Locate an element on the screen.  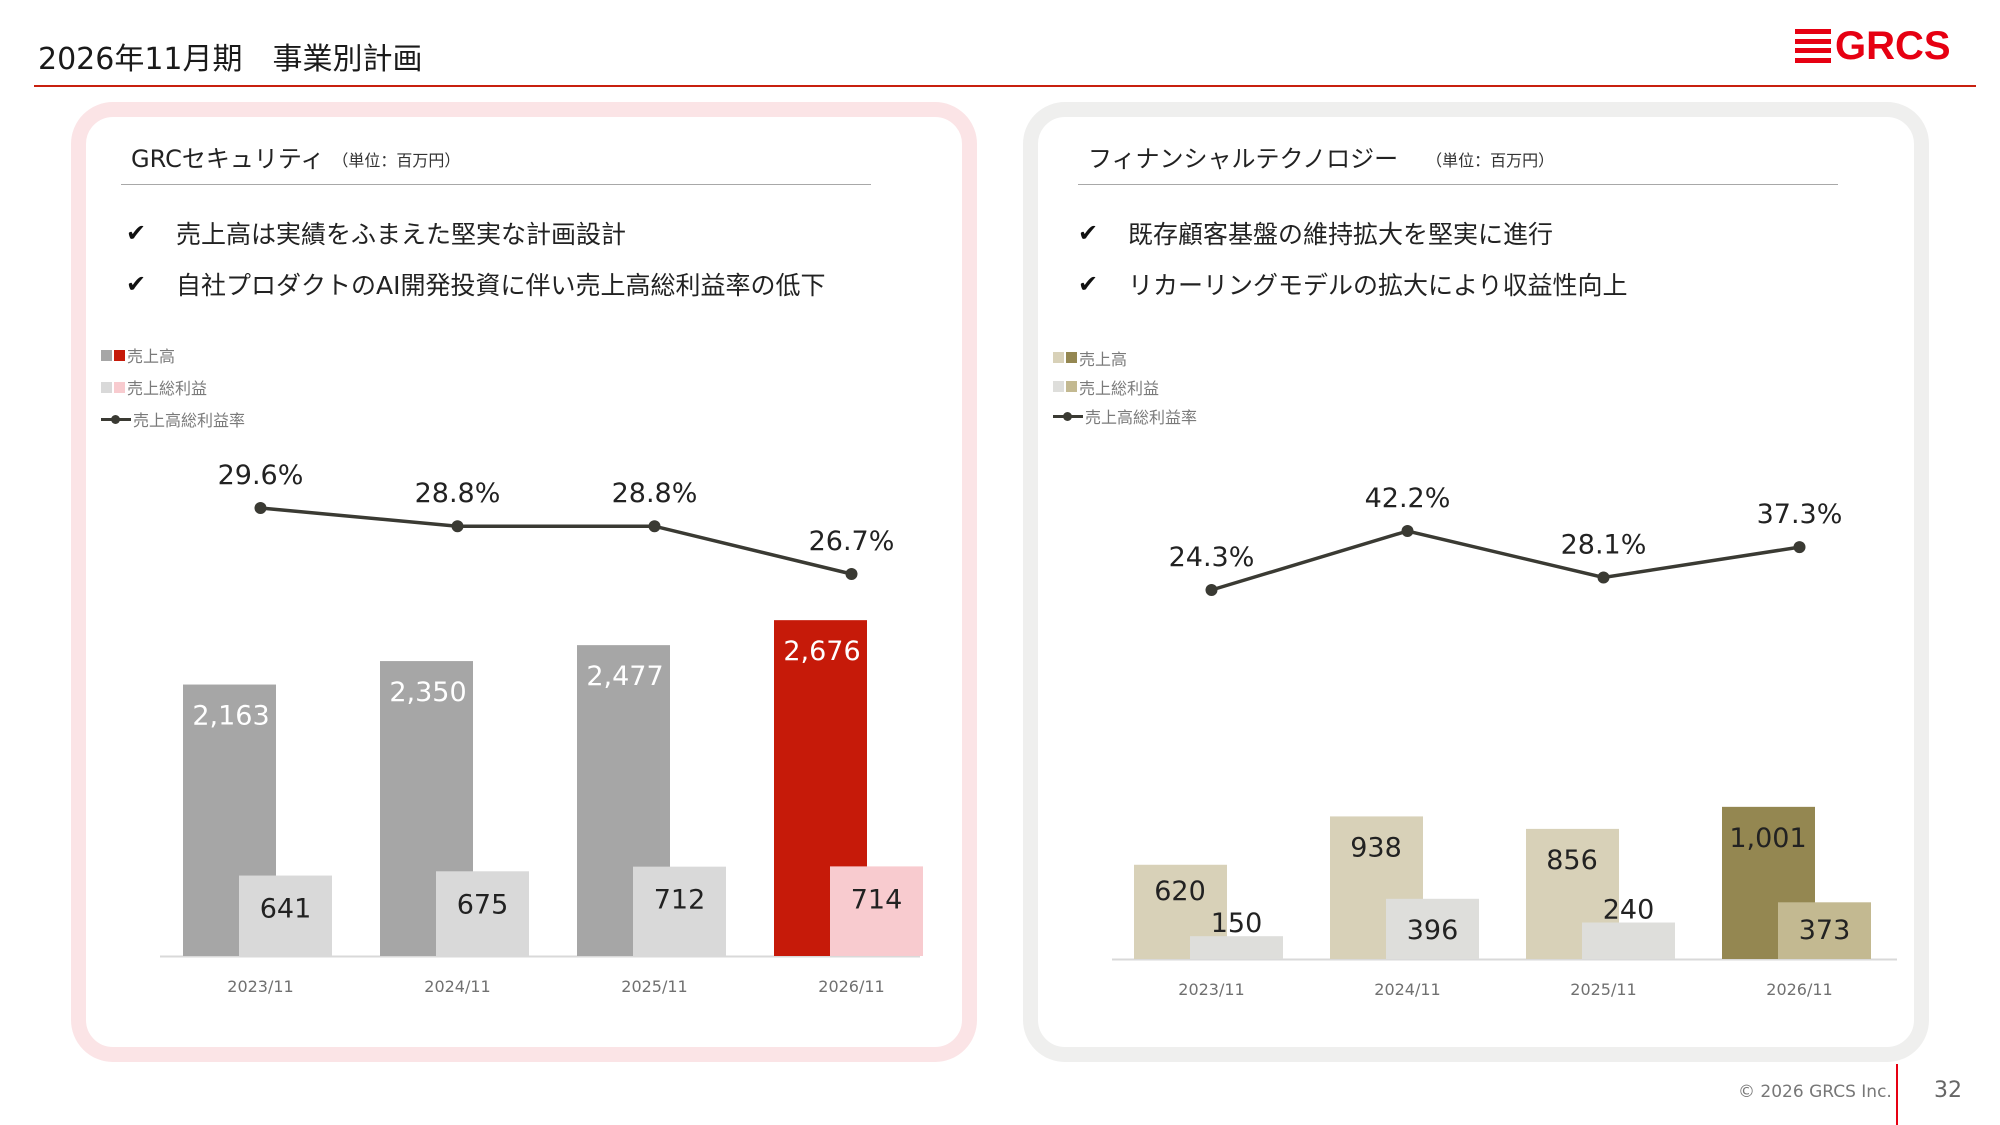
panel-title: GRCセキュリティ is located at coordinates (228, 159).